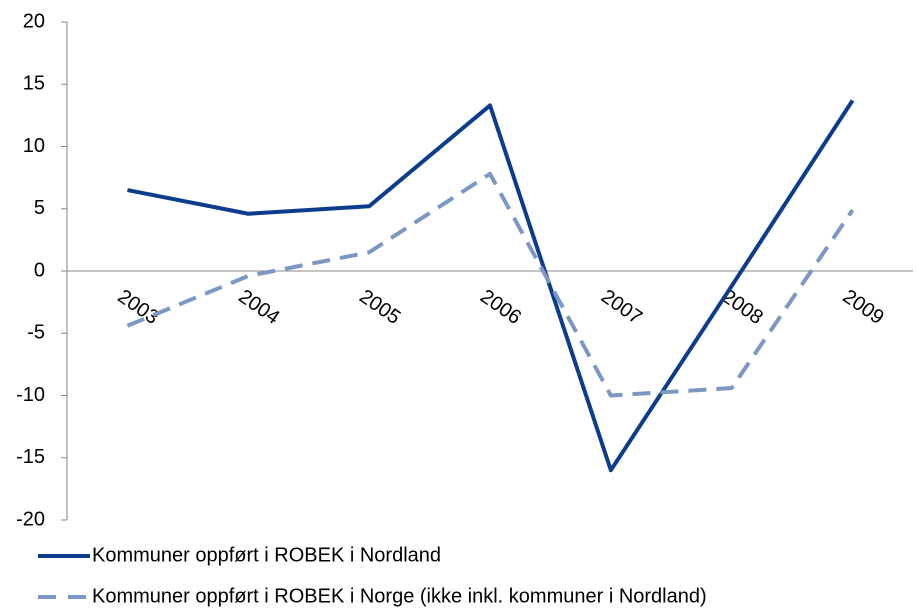 Image resolution: width=918 pixels, height=610 pixels. Describe the element at coordinates (30, 457) in the screenshot. I see `y-tick-label: -15` at that location.